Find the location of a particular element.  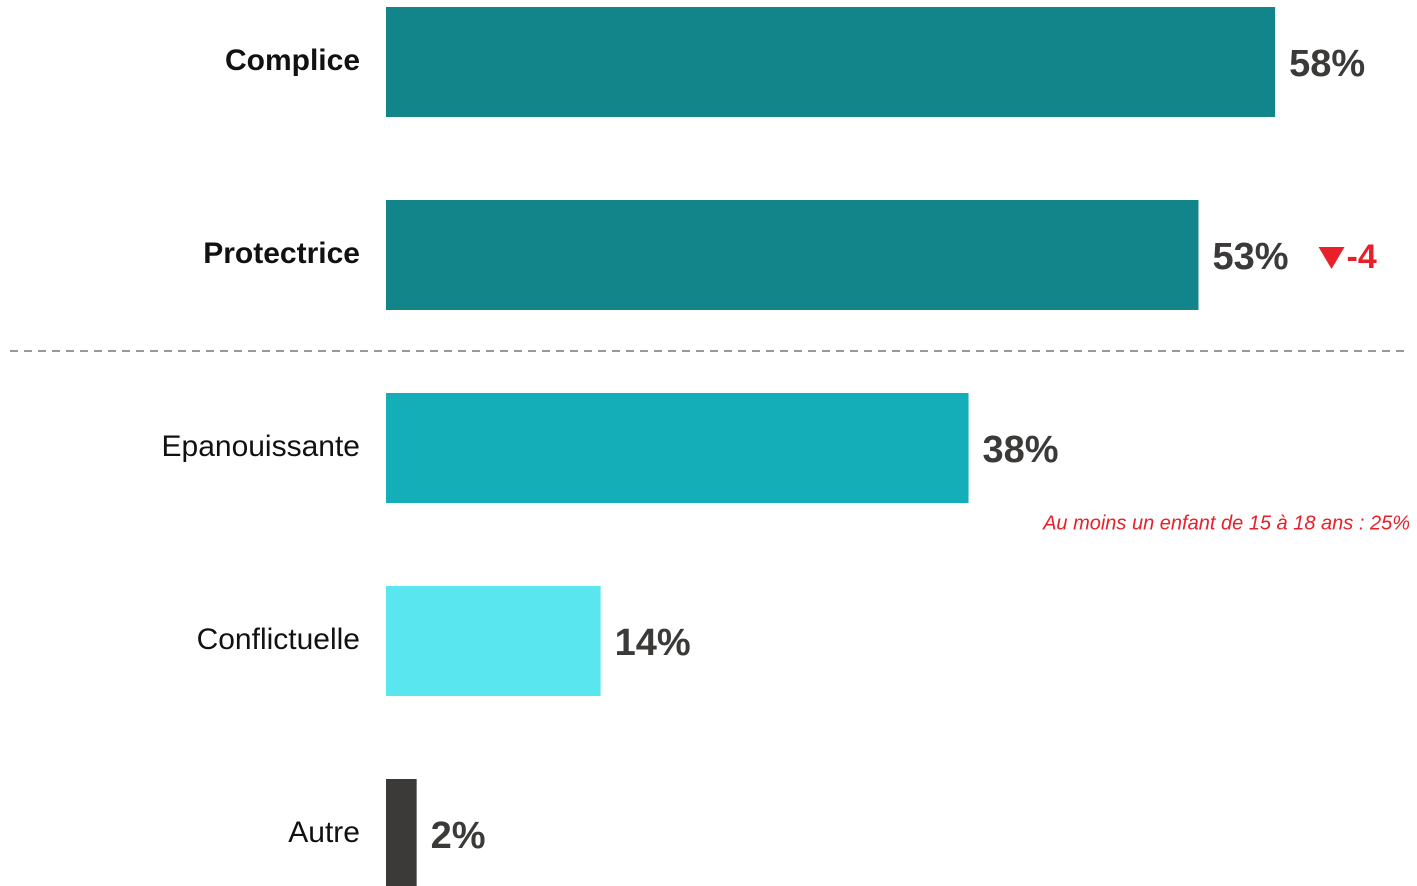

value-label: 2% is located at coordinates (458, 836).